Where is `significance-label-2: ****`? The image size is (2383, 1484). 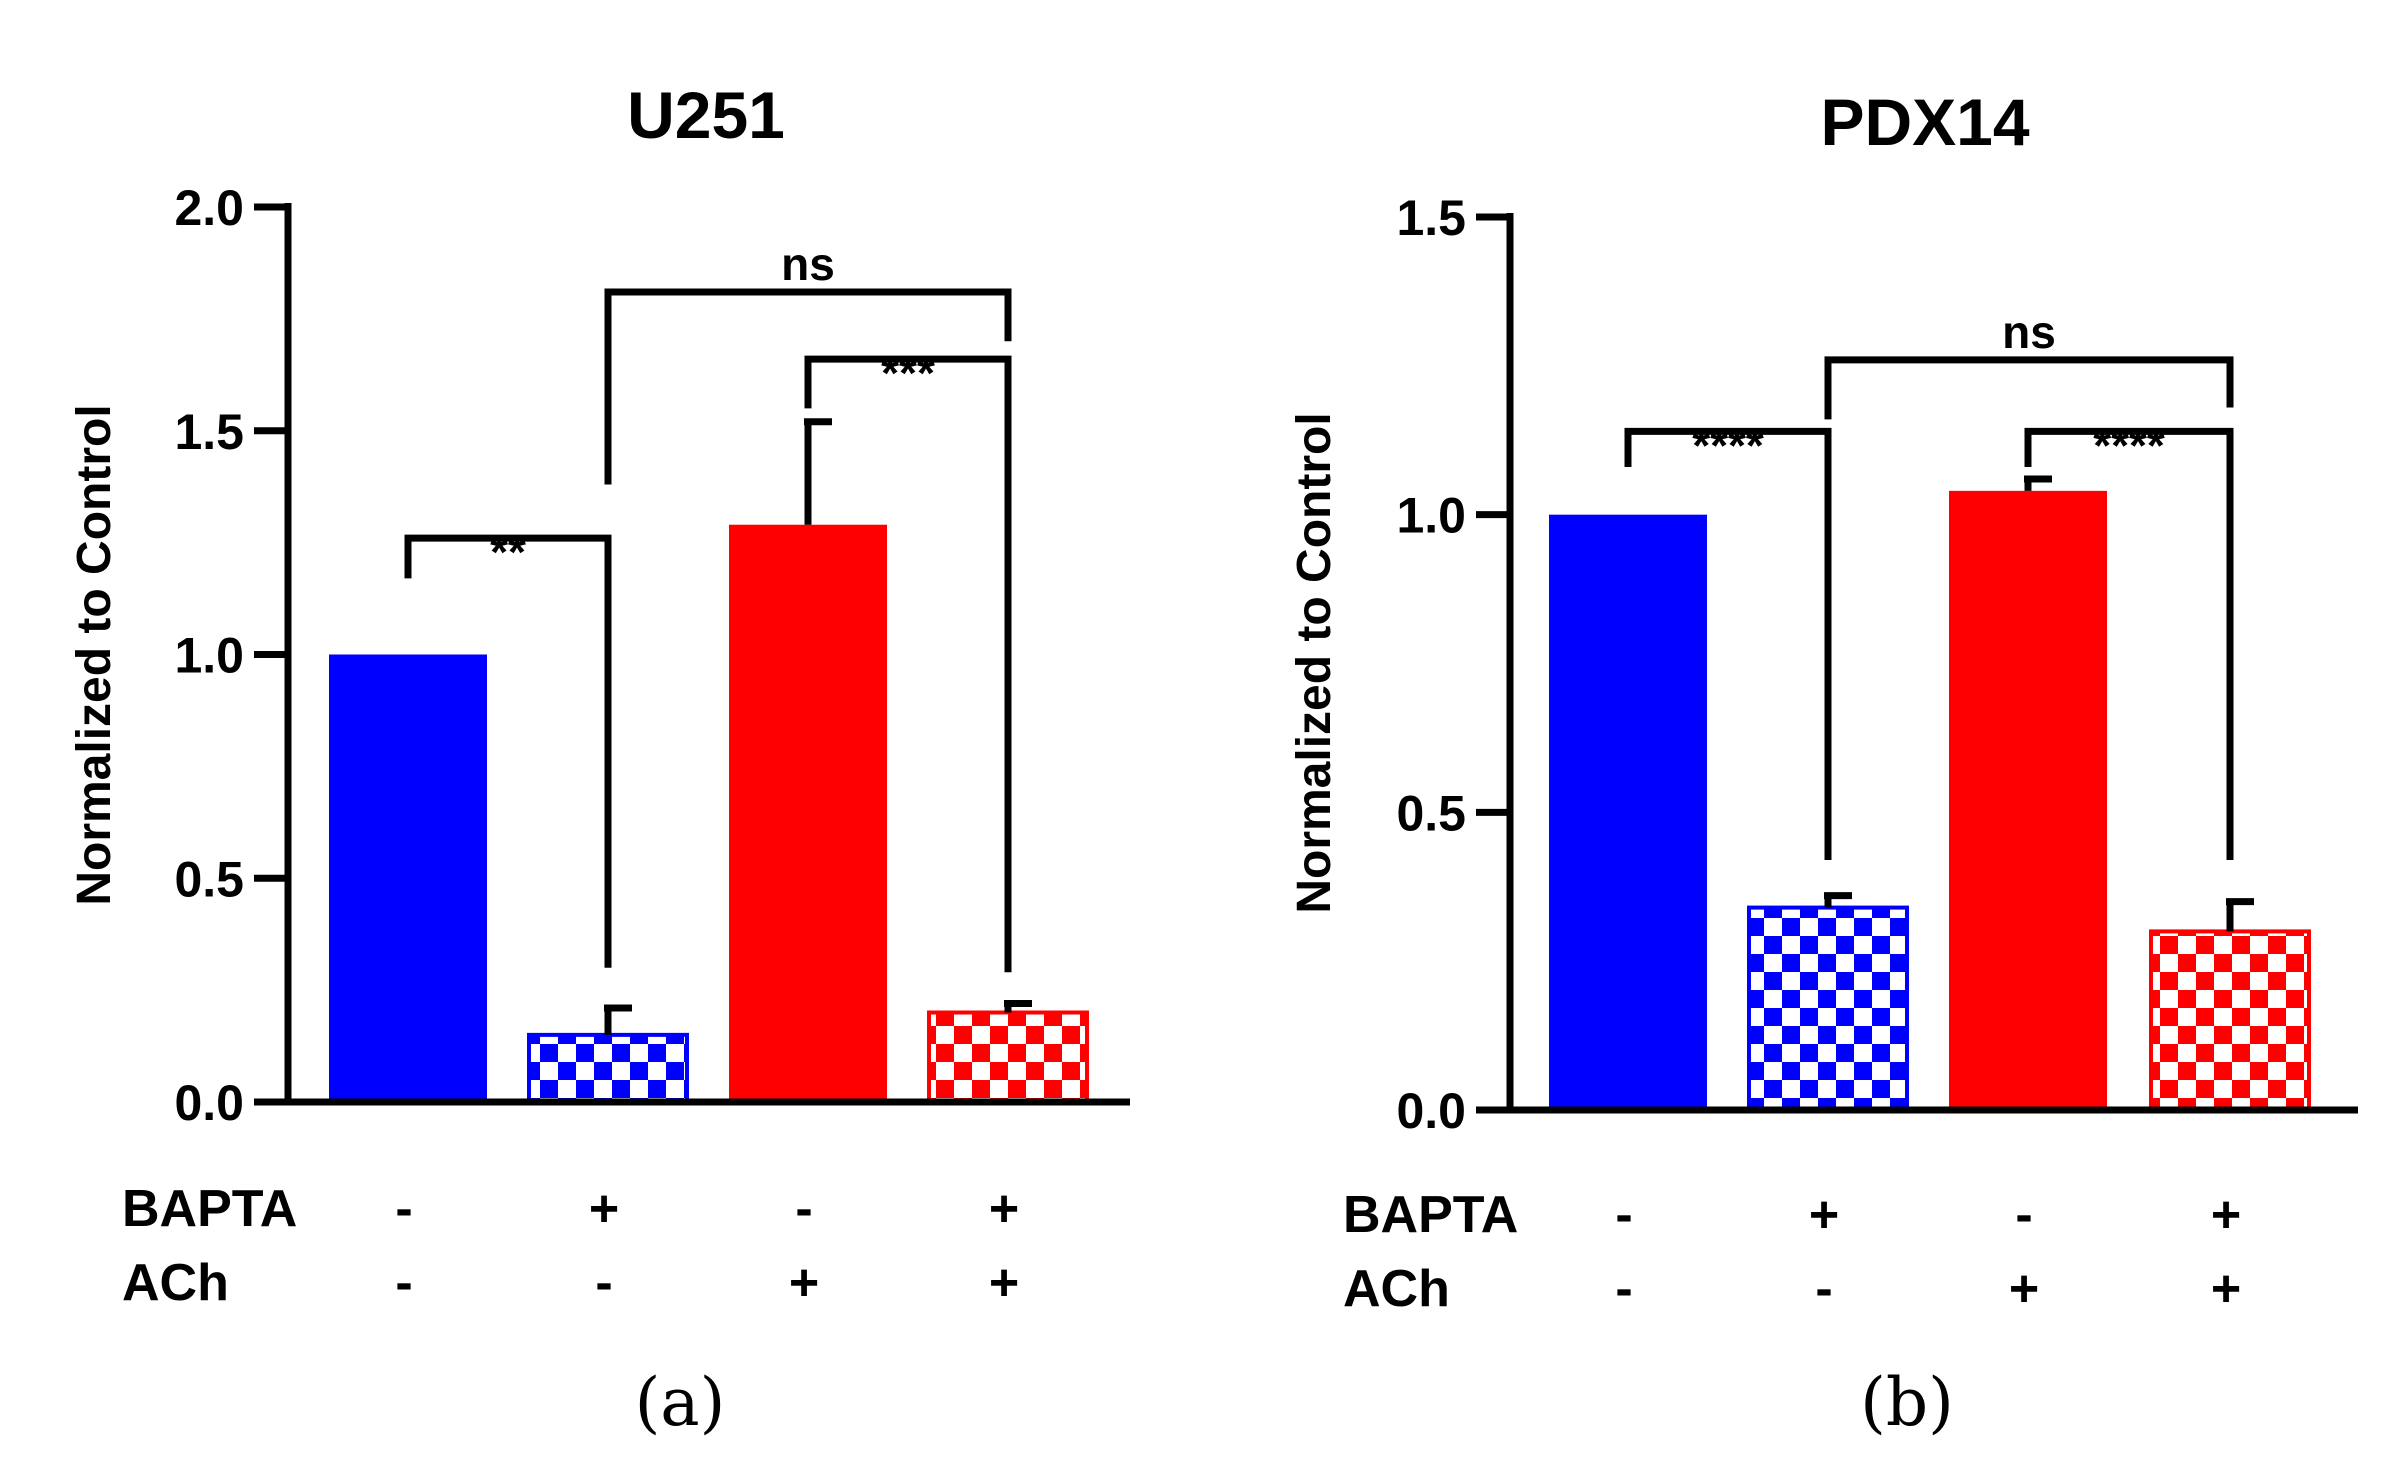
significance-label-2: **** is located at coordinates (2129, 445).